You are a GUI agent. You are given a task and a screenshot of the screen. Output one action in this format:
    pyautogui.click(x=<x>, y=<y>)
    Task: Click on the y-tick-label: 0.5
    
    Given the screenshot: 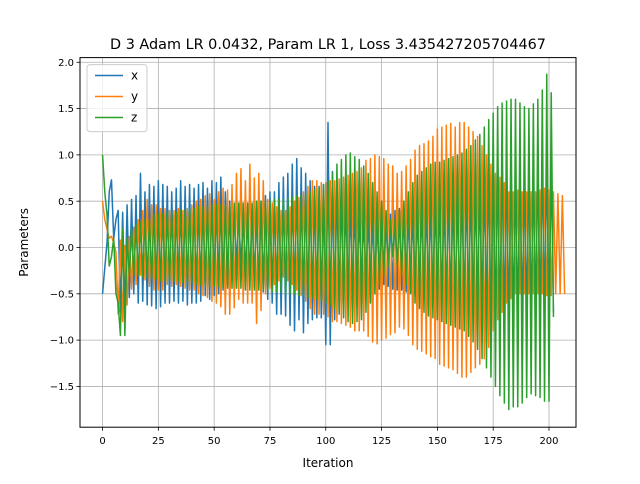 What is the action you would take?
    pyautogui.click(x=66, y=202)
    